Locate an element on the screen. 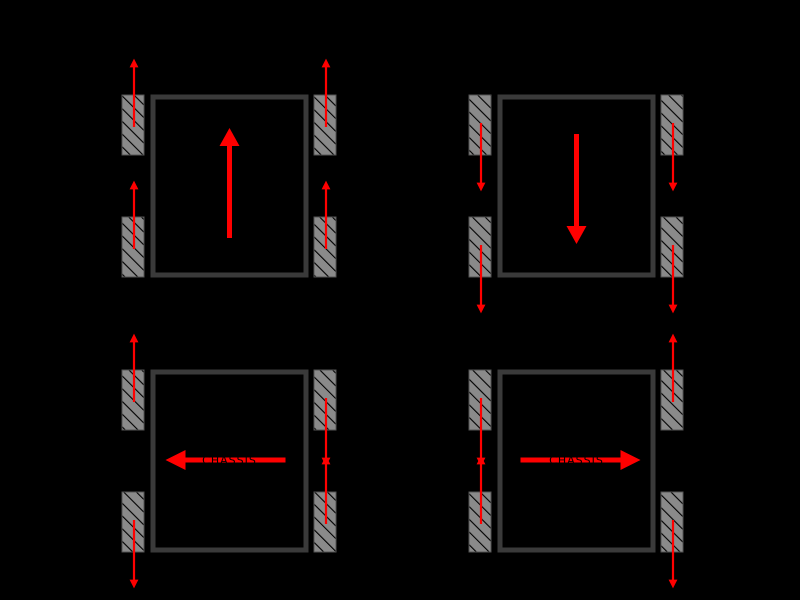 This screenshot has height=600, width=800. panel-strafe-left: CHASSIS is located at coordinates (229, 461).